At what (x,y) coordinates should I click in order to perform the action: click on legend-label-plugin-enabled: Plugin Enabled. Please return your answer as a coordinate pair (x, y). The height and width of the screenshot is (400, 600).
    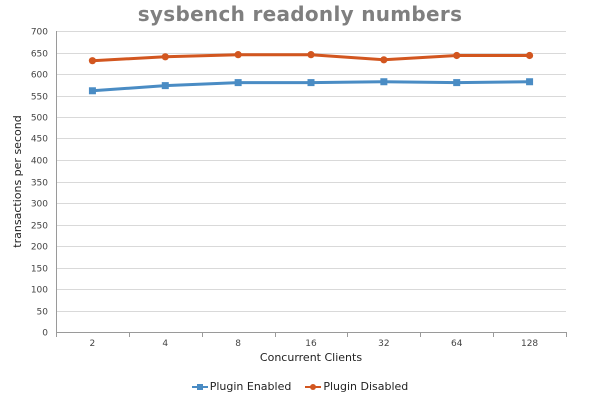
    Looking at the image, I should click on (250, 386).